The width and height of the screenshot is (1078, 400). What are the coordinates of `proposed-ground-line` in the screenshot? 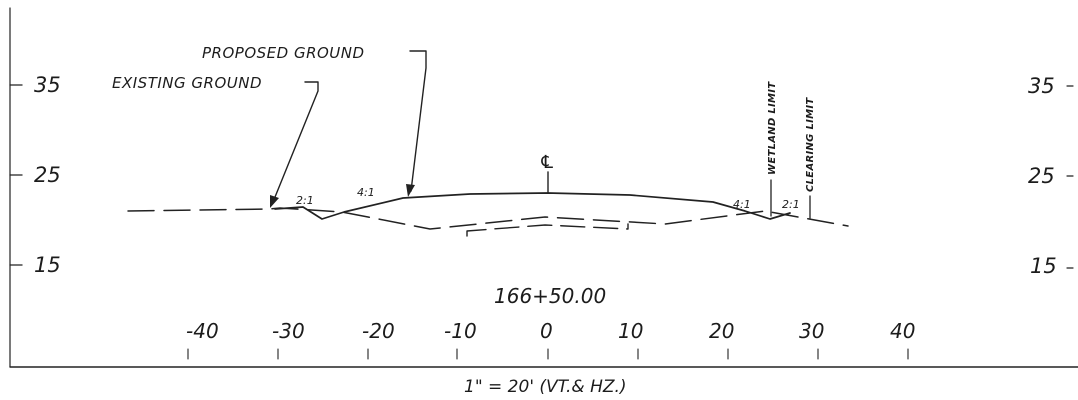 It's located at (532, 206).